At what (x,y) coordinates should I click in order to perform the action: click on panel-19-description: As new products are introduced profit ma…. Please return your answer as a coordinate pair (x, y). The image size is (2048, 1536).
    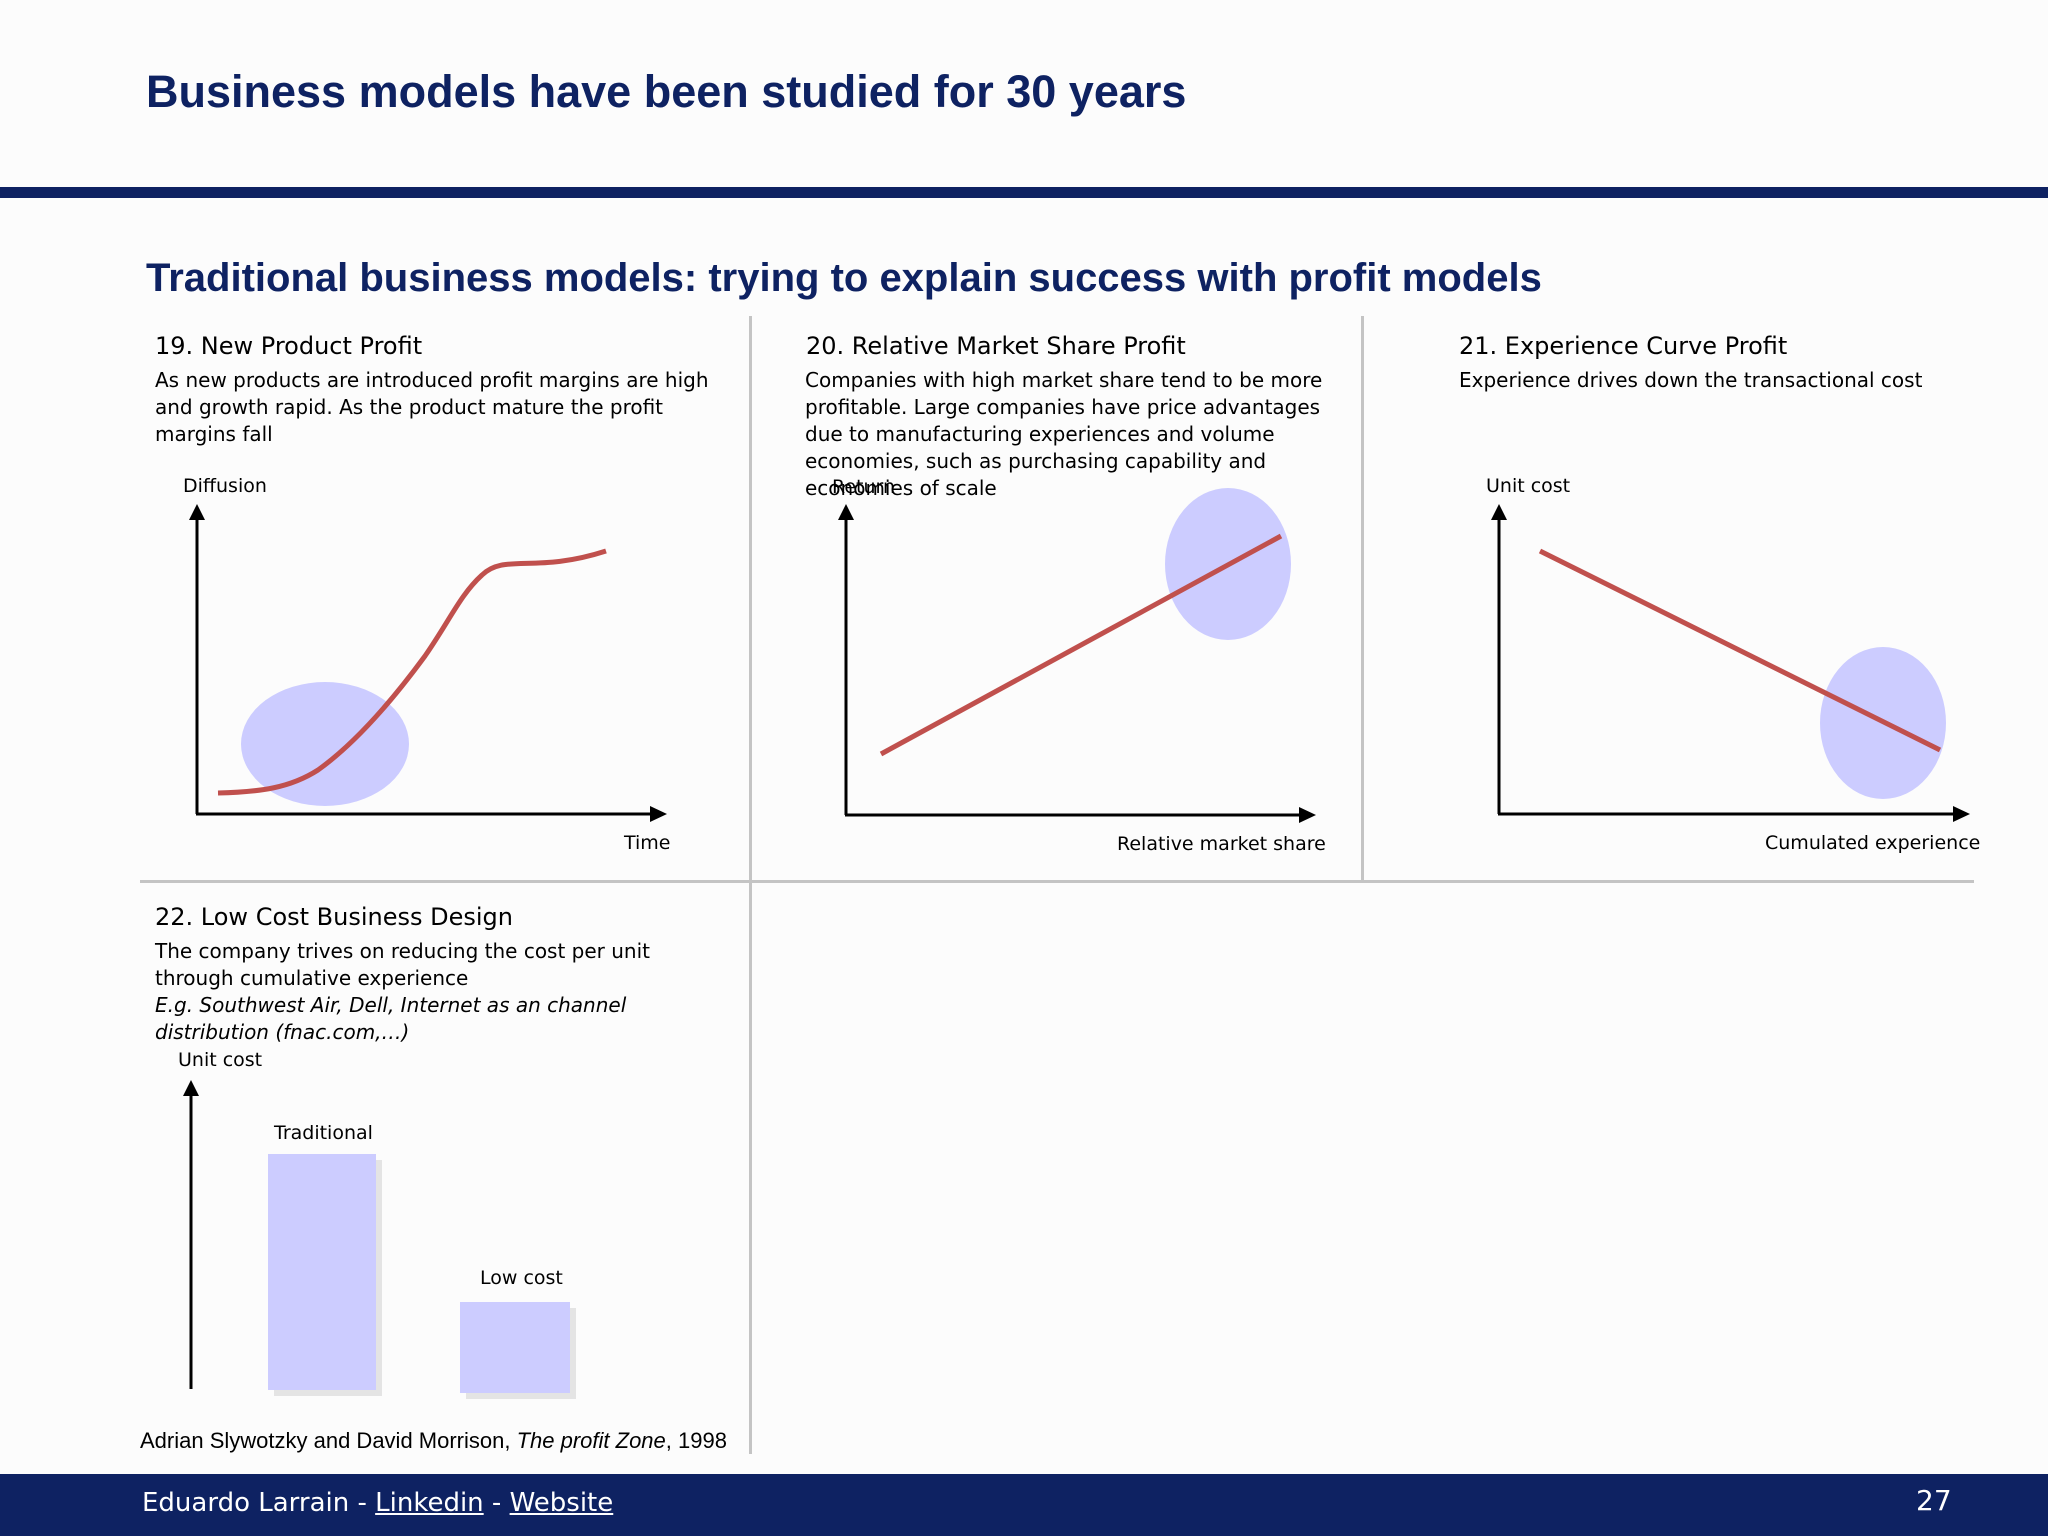
    Looking at the image, I should click on (432, 407).